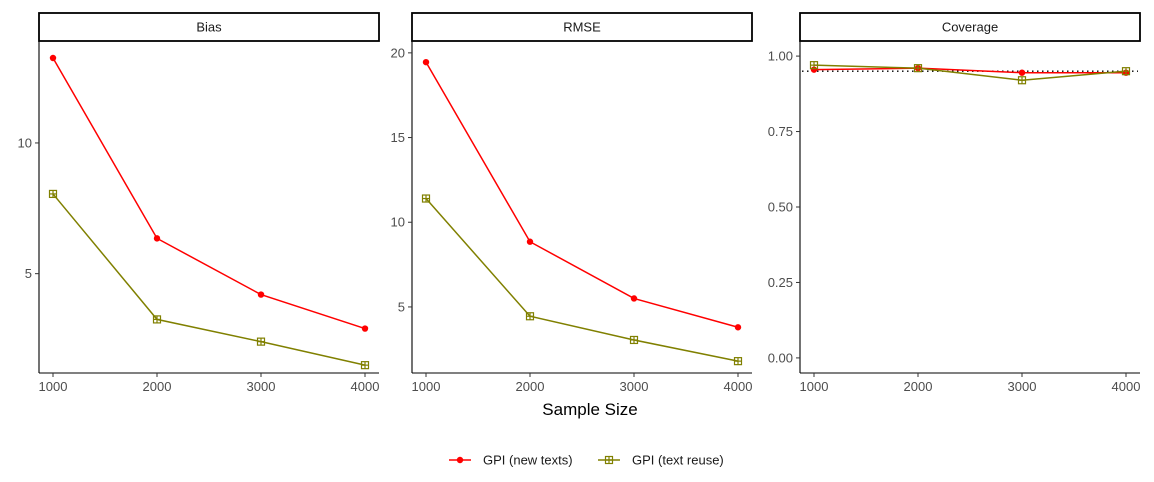 Image resolution: width=1154 pixels, height=482 pixels. What do you see at coordinates (678, 460) in the screenshot?
I see `legend-label: GPI (text reuse)` at bounding box center [678, 460].